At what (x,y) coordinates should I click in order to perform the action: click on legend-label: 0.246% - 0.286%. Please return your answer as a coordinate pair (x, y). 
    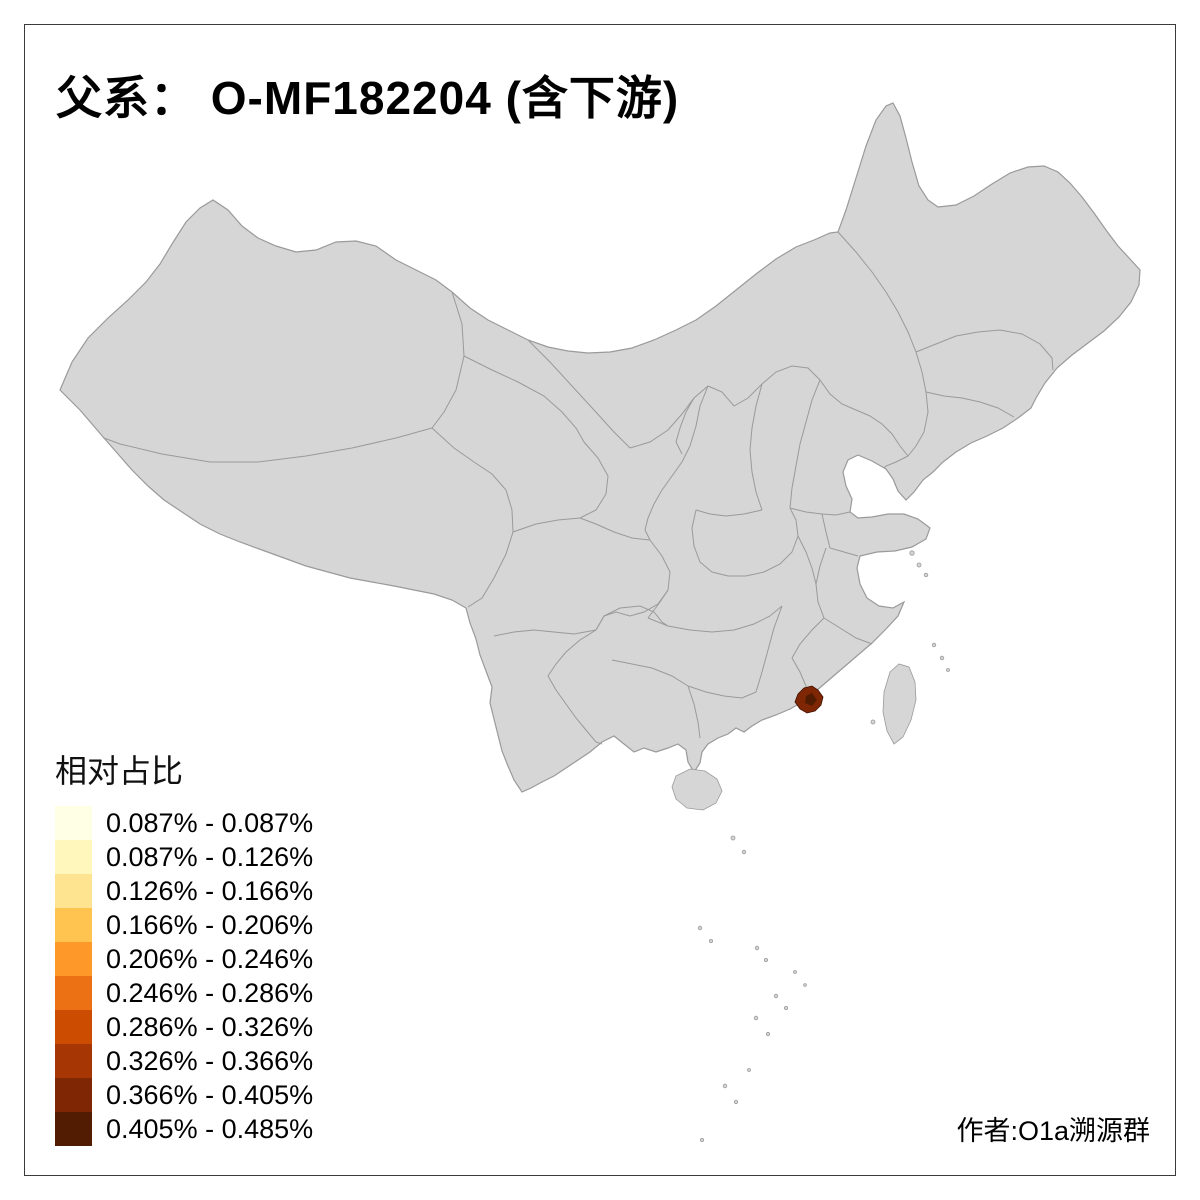
    Looking at the image, I should click on (210, 992).